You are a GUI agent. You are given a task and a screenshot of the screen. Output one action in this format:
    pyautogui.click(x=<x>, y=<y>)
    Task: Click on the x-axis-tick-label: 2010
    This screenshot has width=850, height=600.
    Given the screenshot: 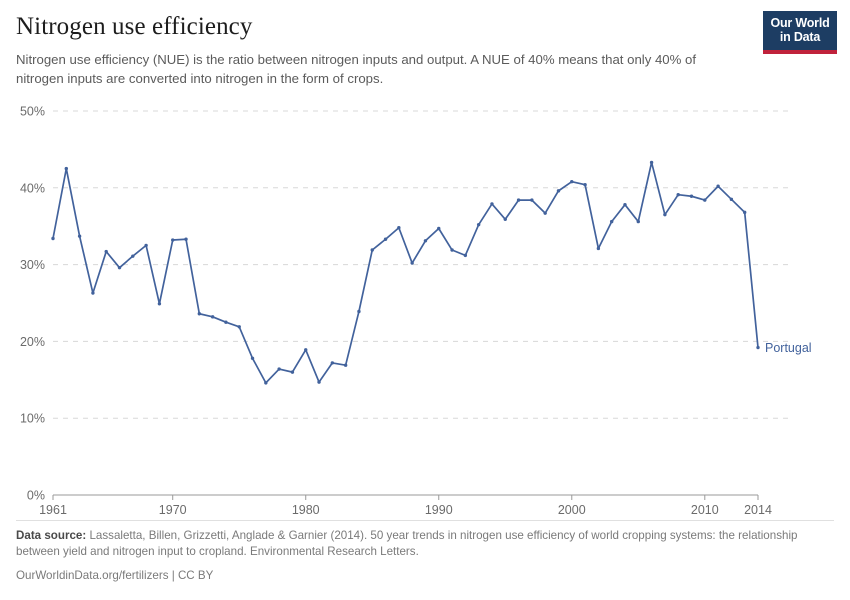 What is the action you would take?
    pyautogui.click(x=705, y=509)
    